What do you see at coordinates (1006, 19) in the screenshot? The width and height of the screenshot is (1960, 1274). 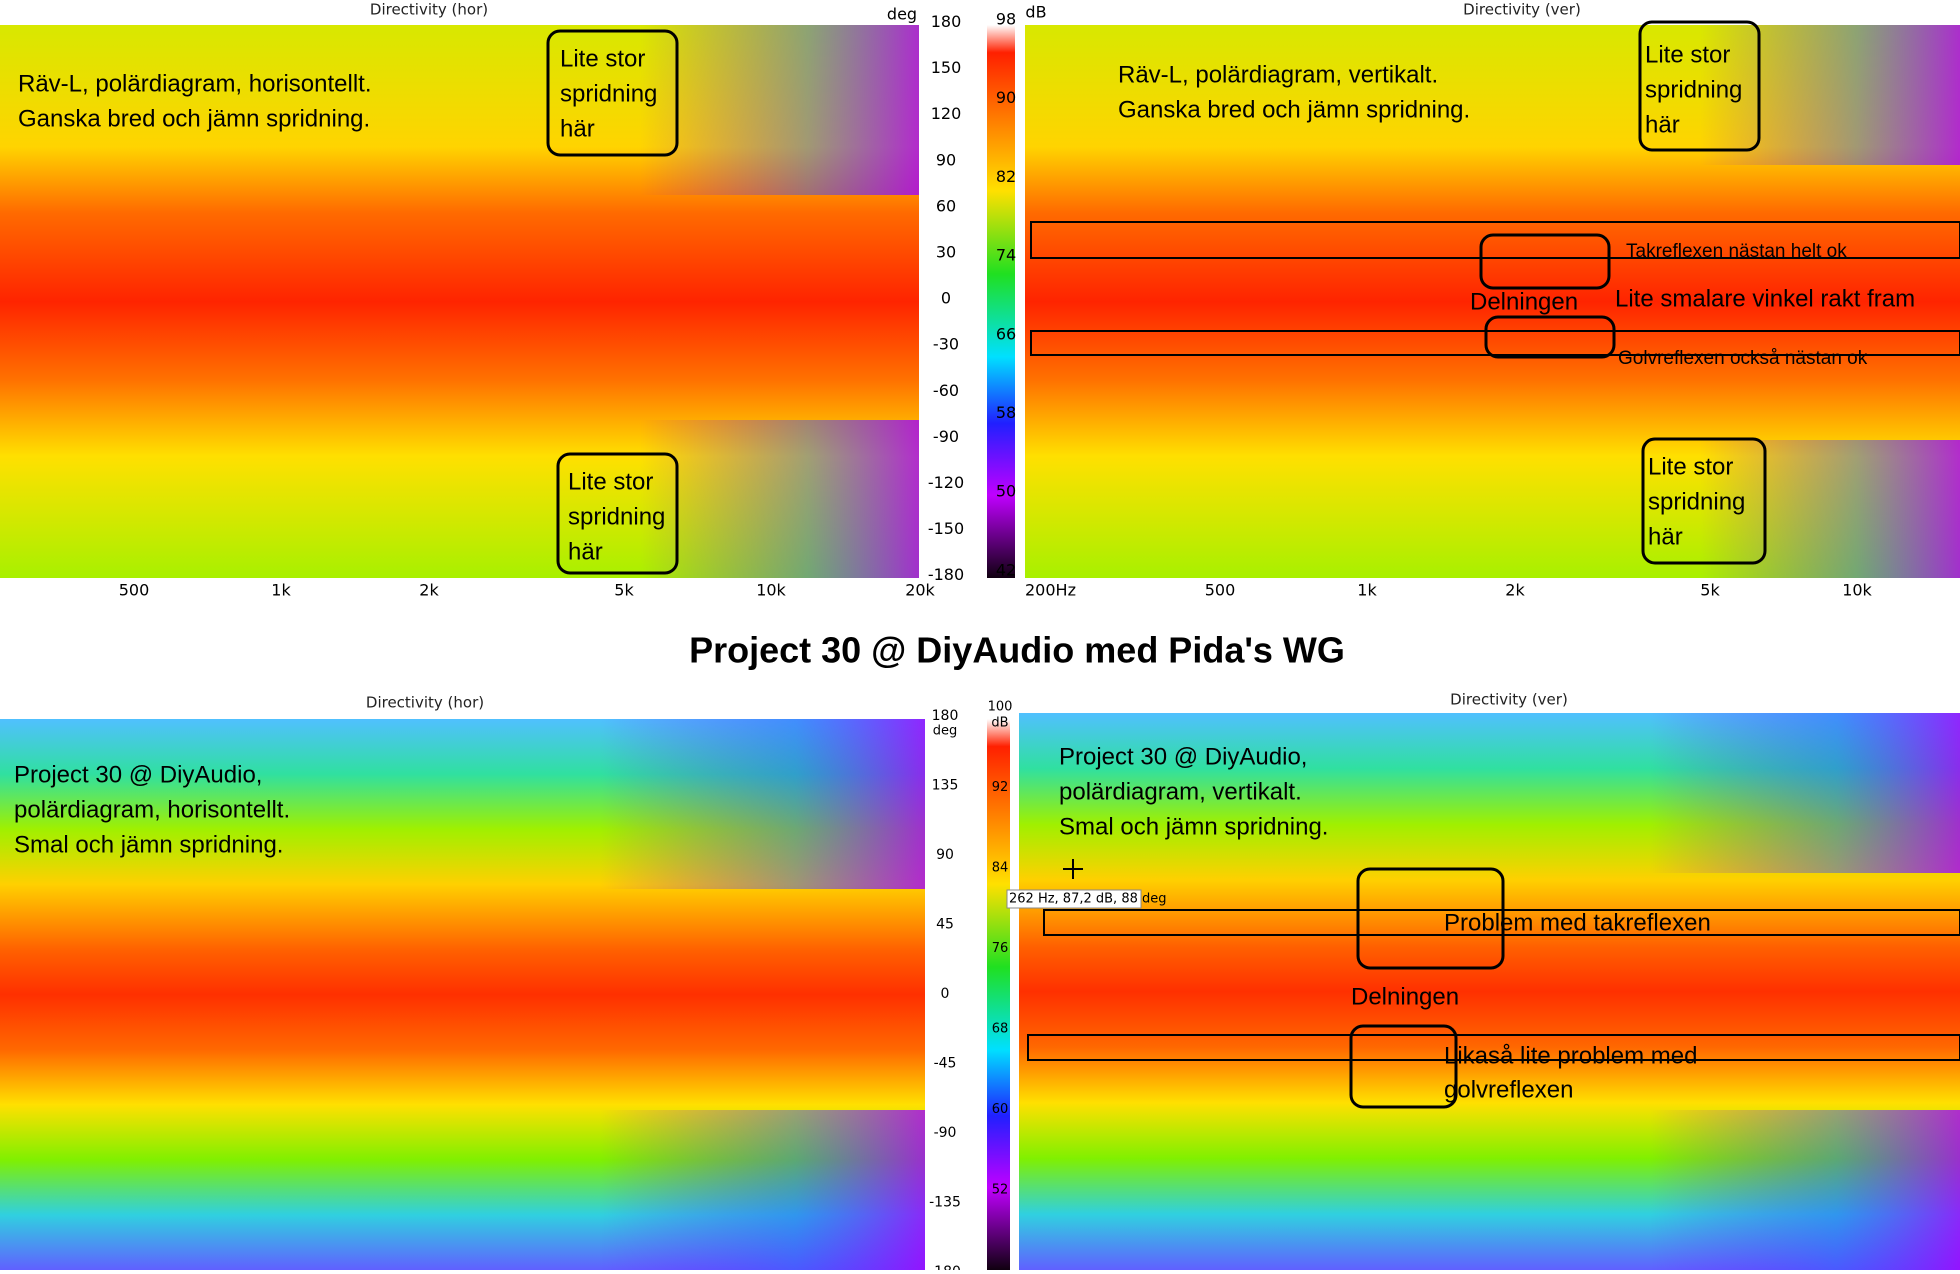 I see `colorbar-tick-label: 98` at bounding box center [1006, 19].